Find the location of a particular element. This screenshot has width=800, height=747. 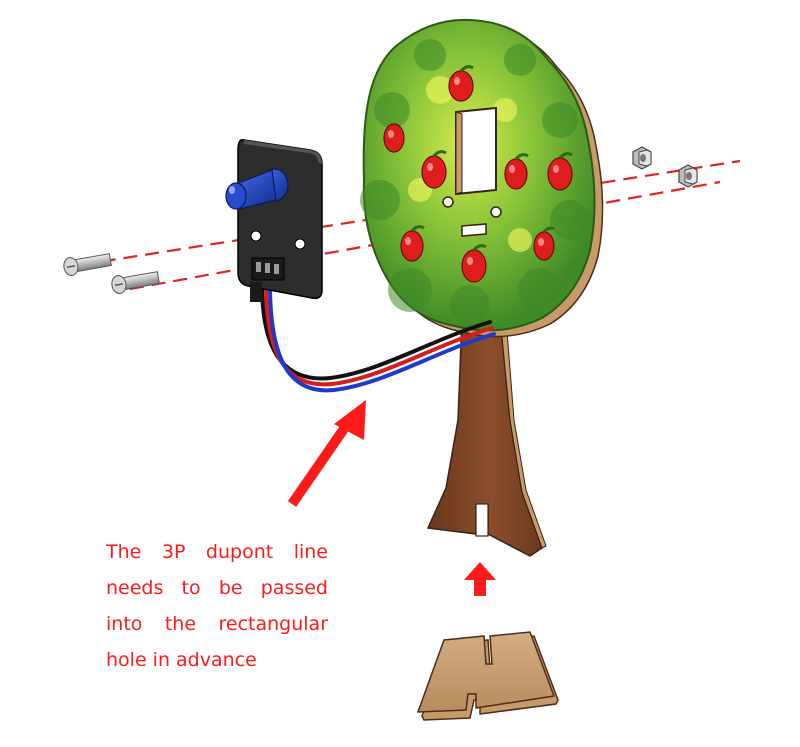

apples is located at coordinates (478, 174).